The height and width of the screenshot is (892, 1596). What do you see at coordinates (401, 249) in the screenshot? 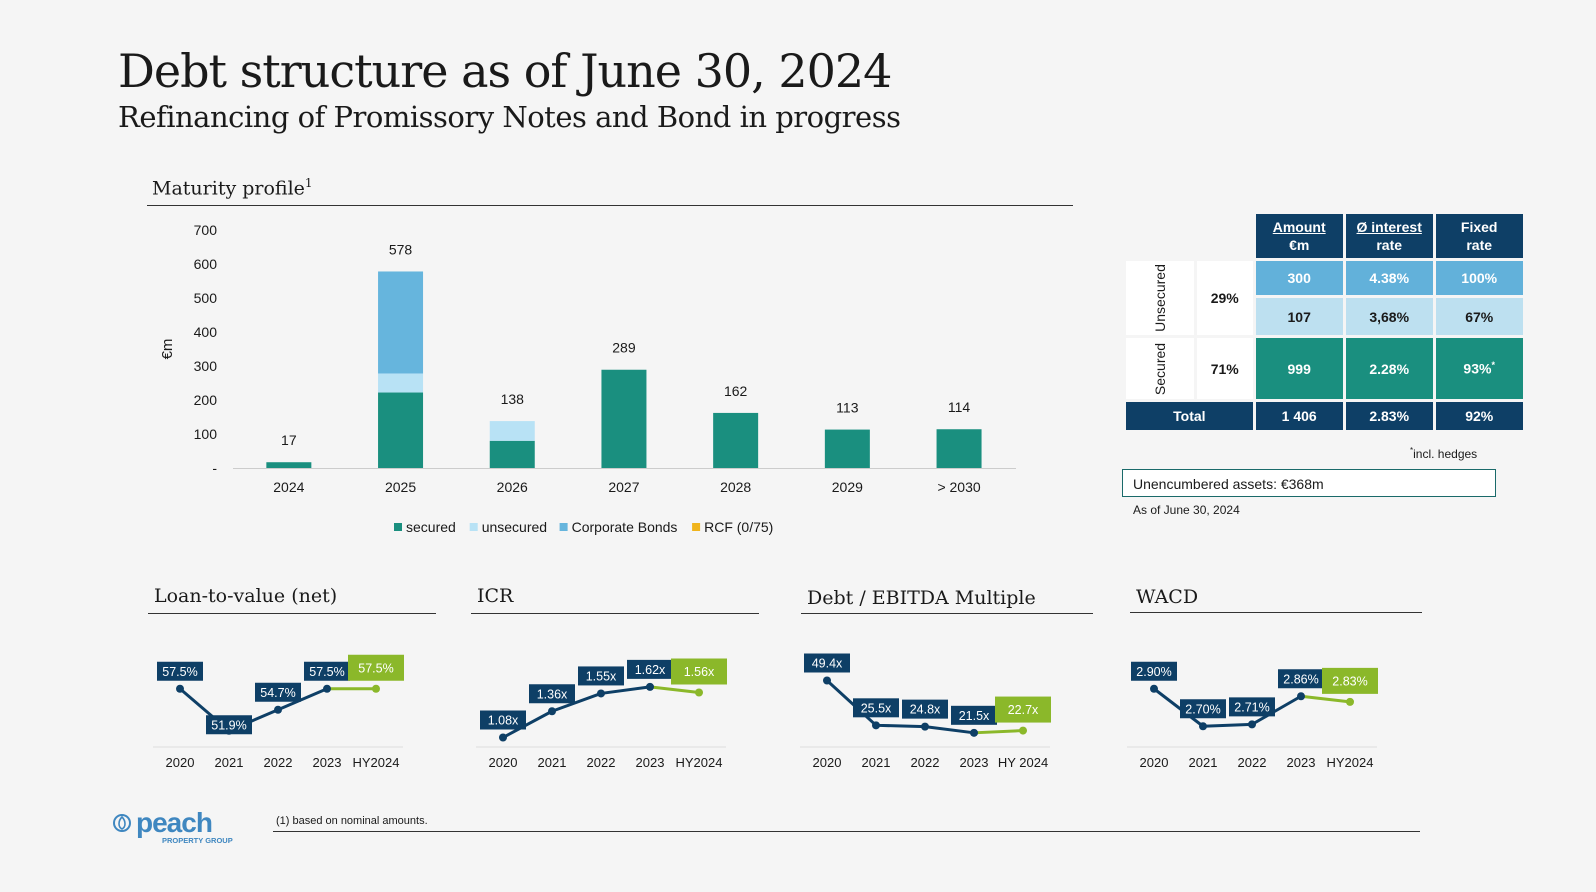
I see `bar-total-label: 578` at bounding box center [401, 249].